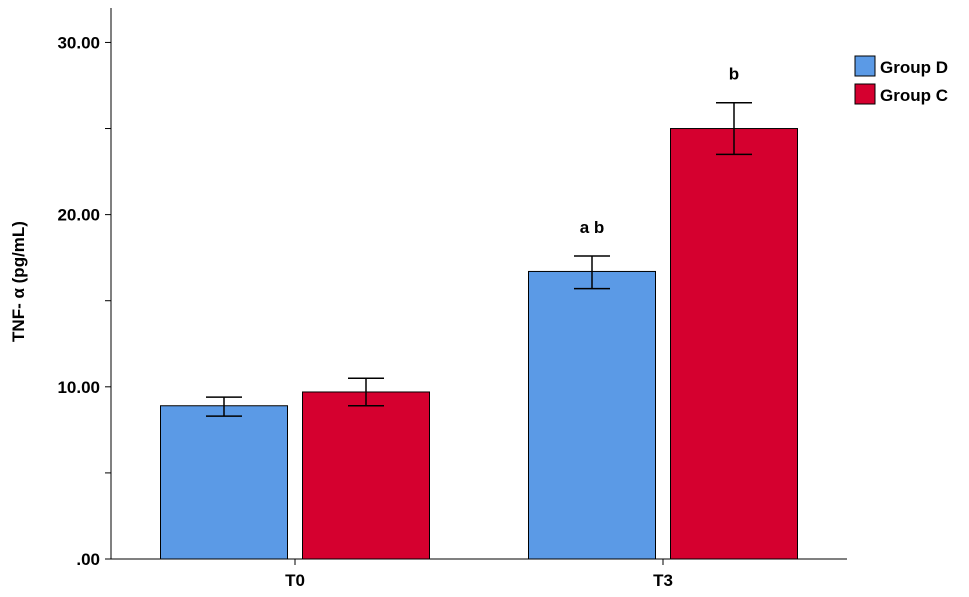  Describe the element at coordinates (592, 415) in the screenshot. I see `bar-group-d-t3` at that location.